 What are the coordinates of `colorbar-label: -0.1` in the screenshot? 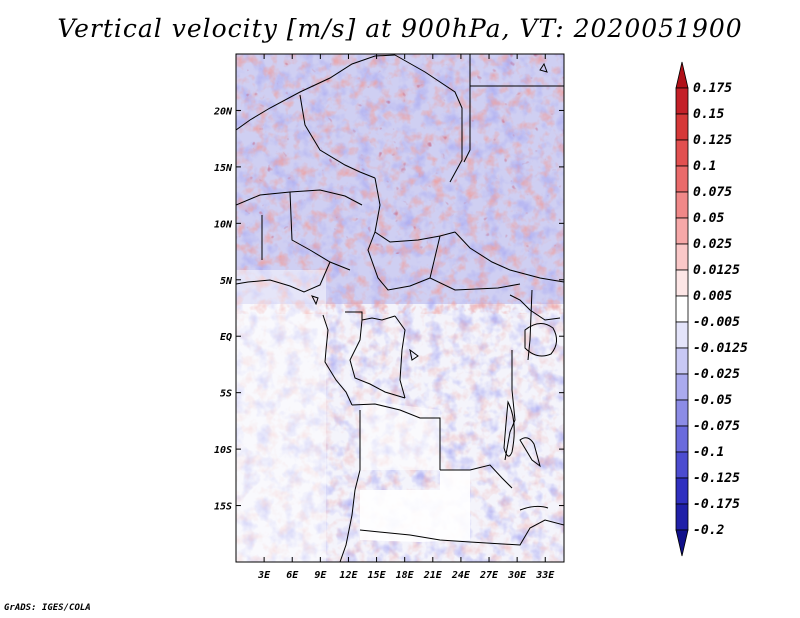 It's located at (708, 452).